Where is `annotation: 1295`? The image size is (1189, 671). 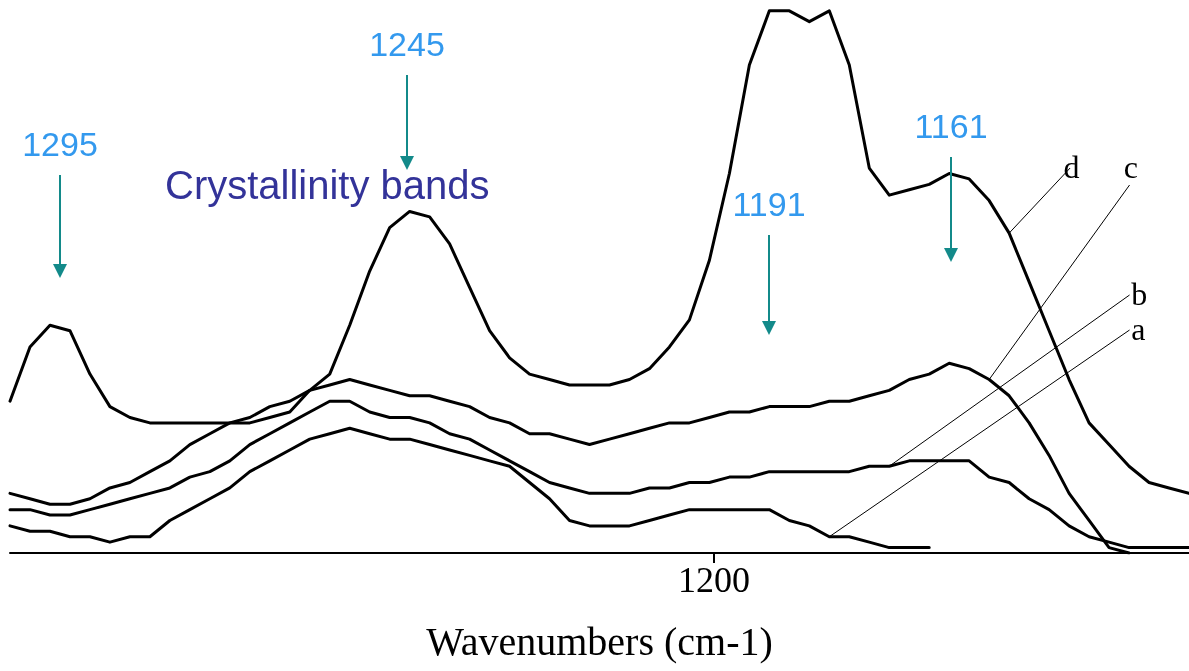 annotation: 1295 is located at coordinates (60, 144).